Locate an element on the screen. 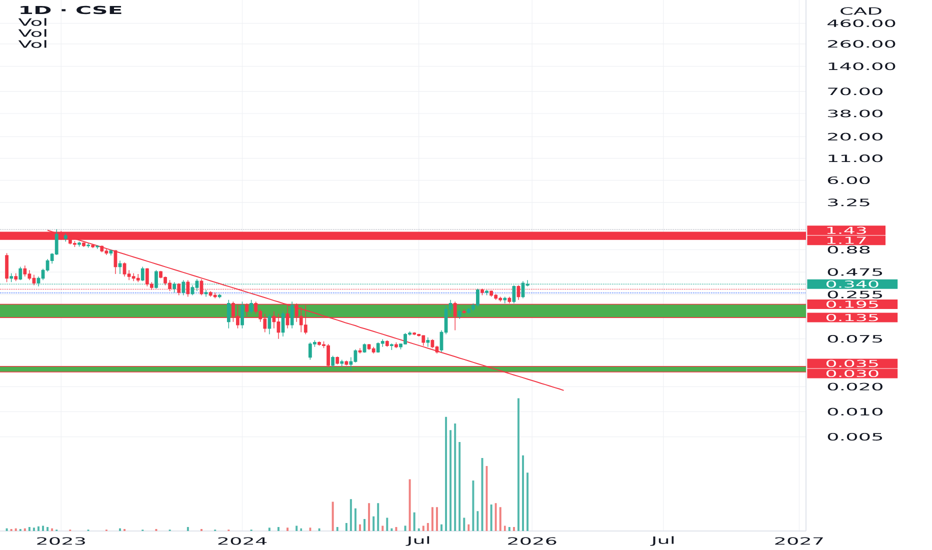  y-tick-label: 0.88 is located at coordinates (849, 250).